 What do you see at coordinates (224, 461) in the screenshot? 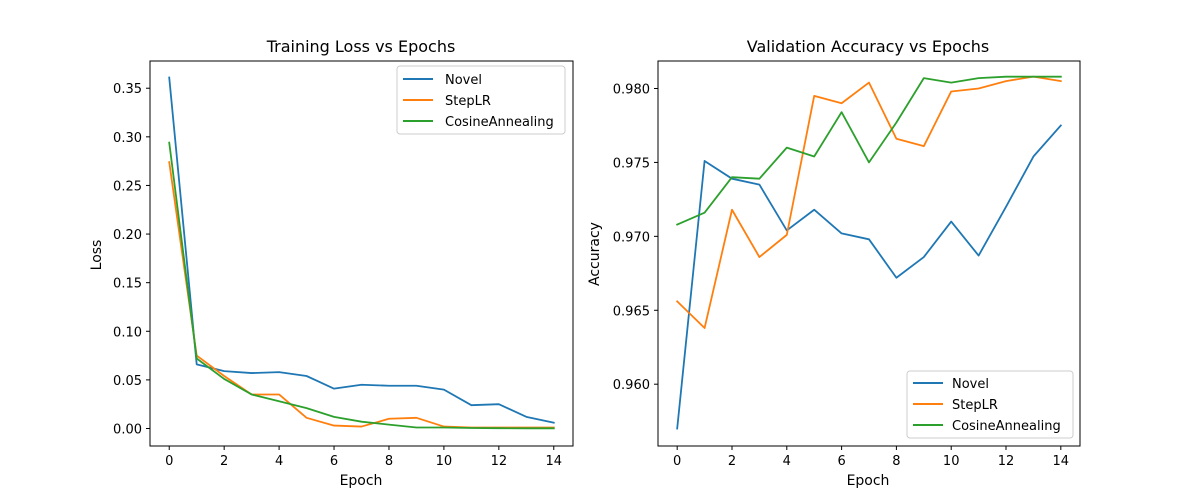
I see `loss-xtick-label: 2` at bounding box center [224, 461].